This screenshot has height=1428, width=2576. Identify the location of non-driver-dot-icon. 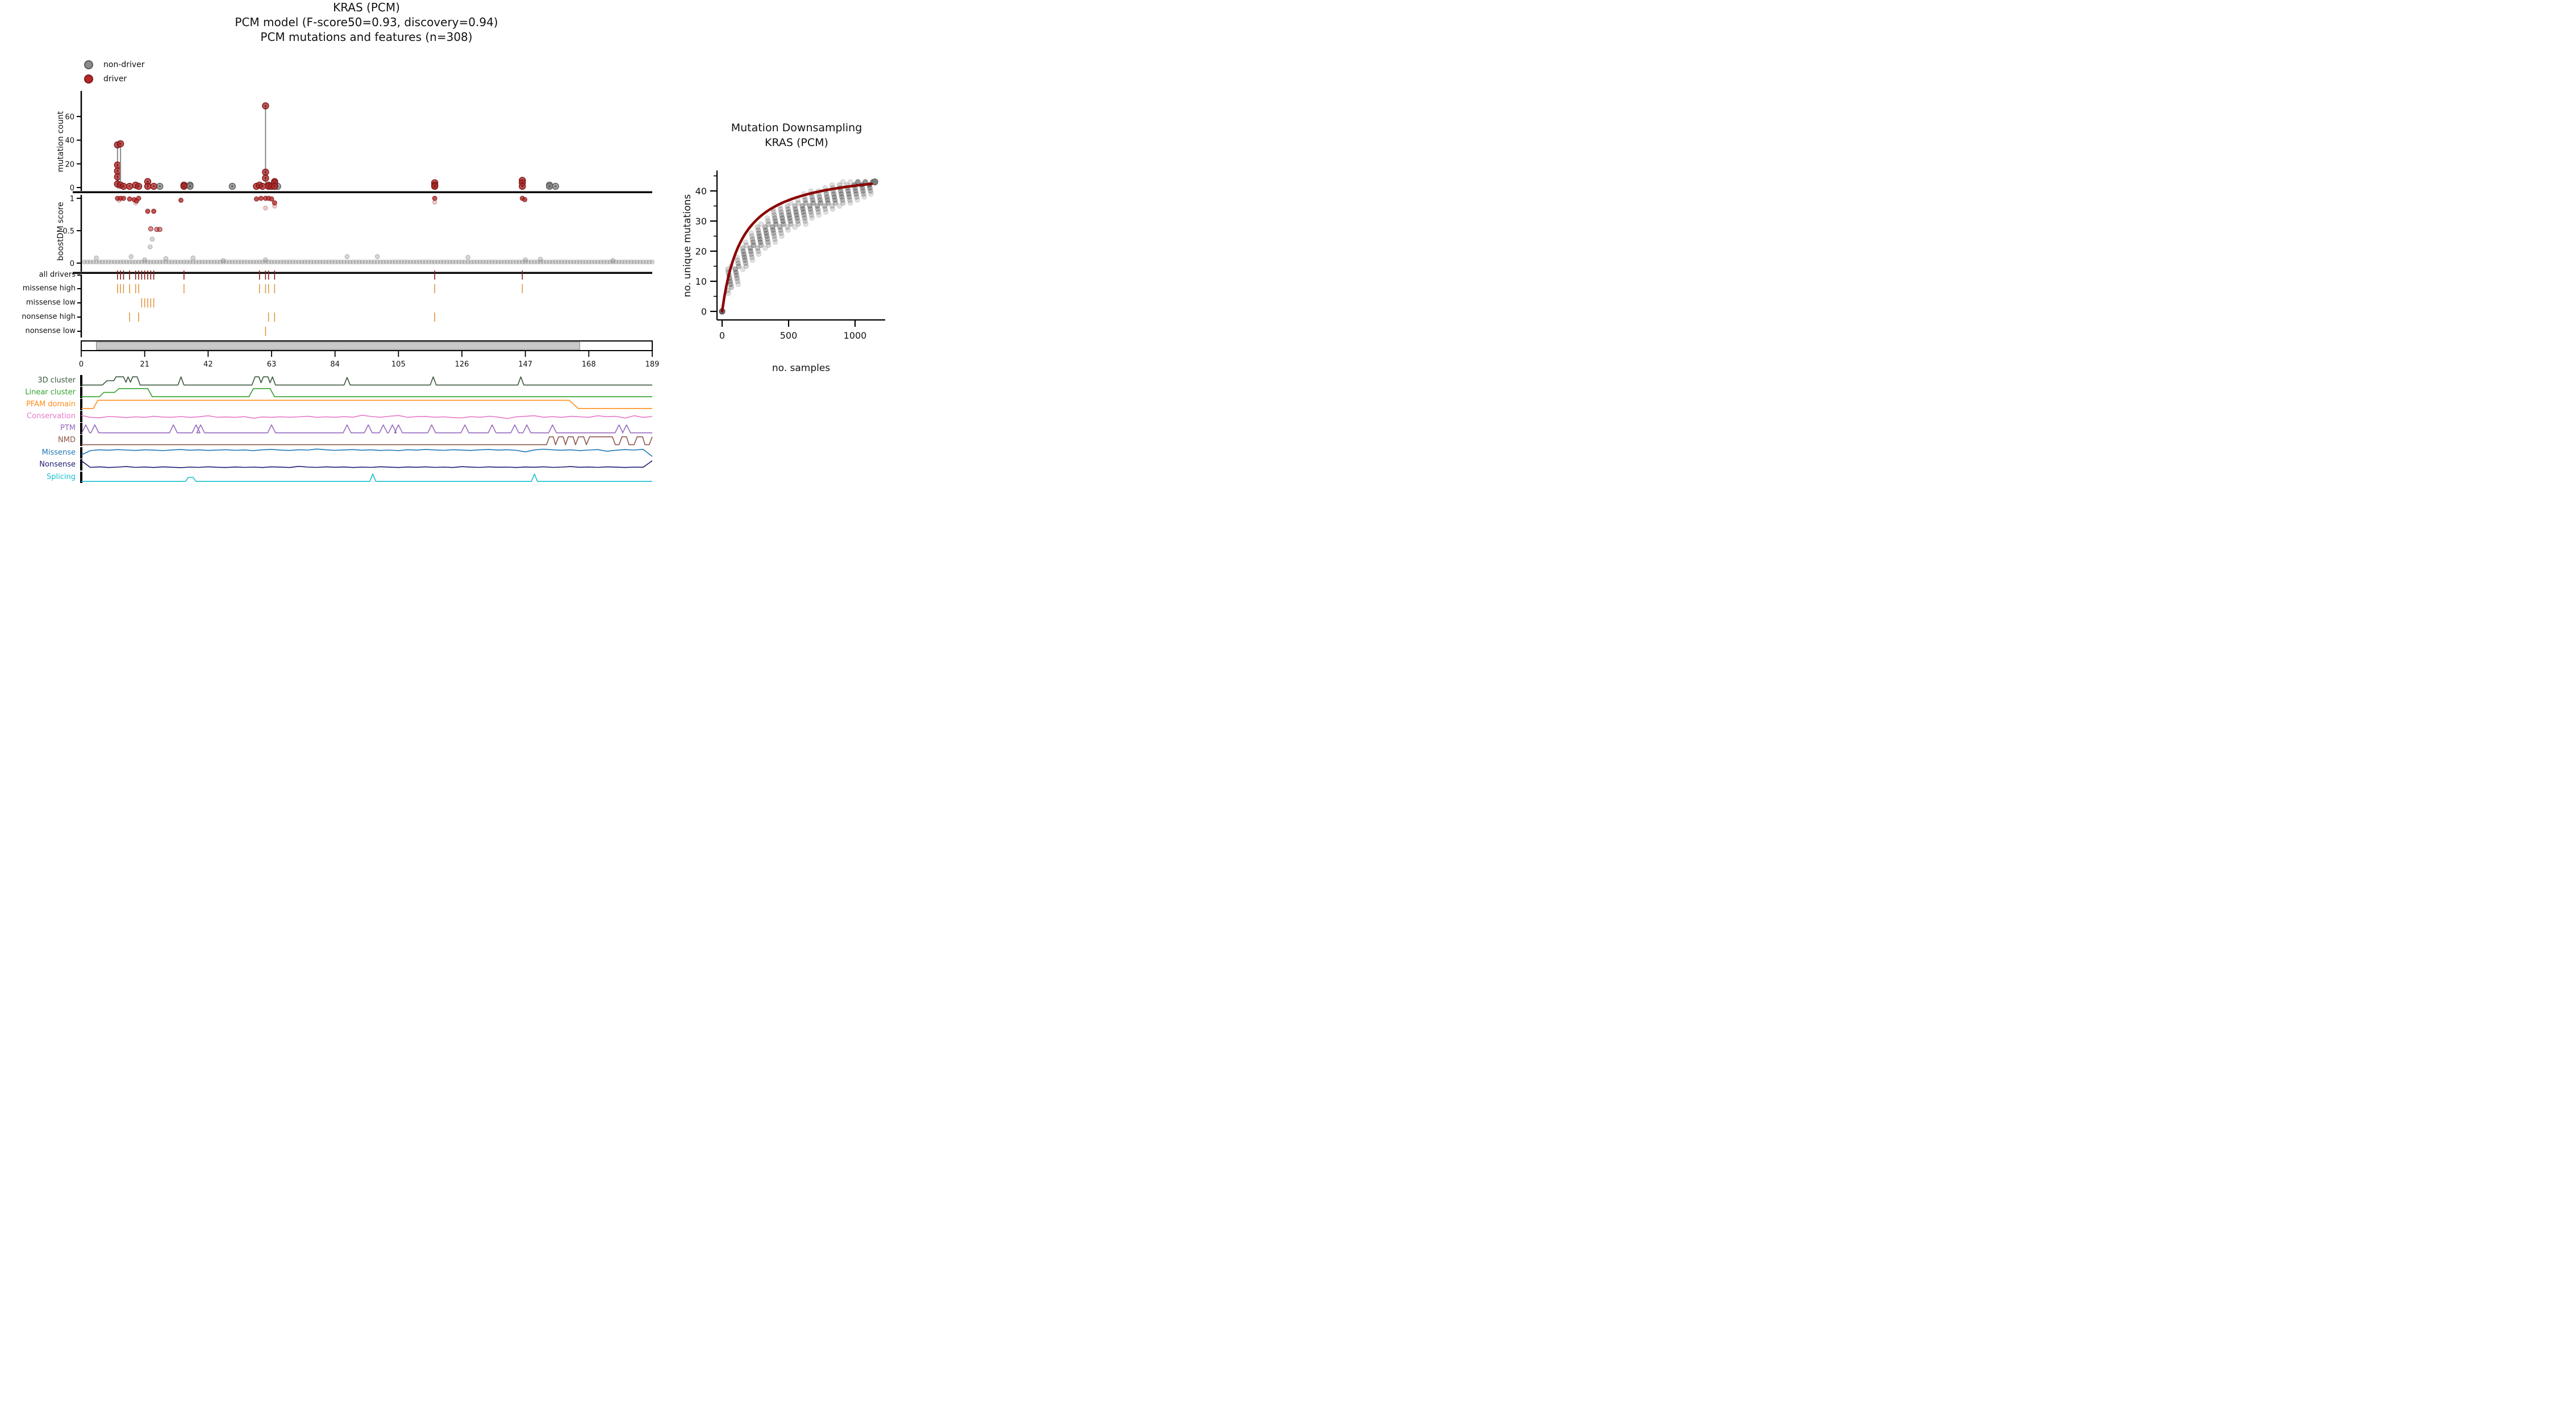
(88, 64).